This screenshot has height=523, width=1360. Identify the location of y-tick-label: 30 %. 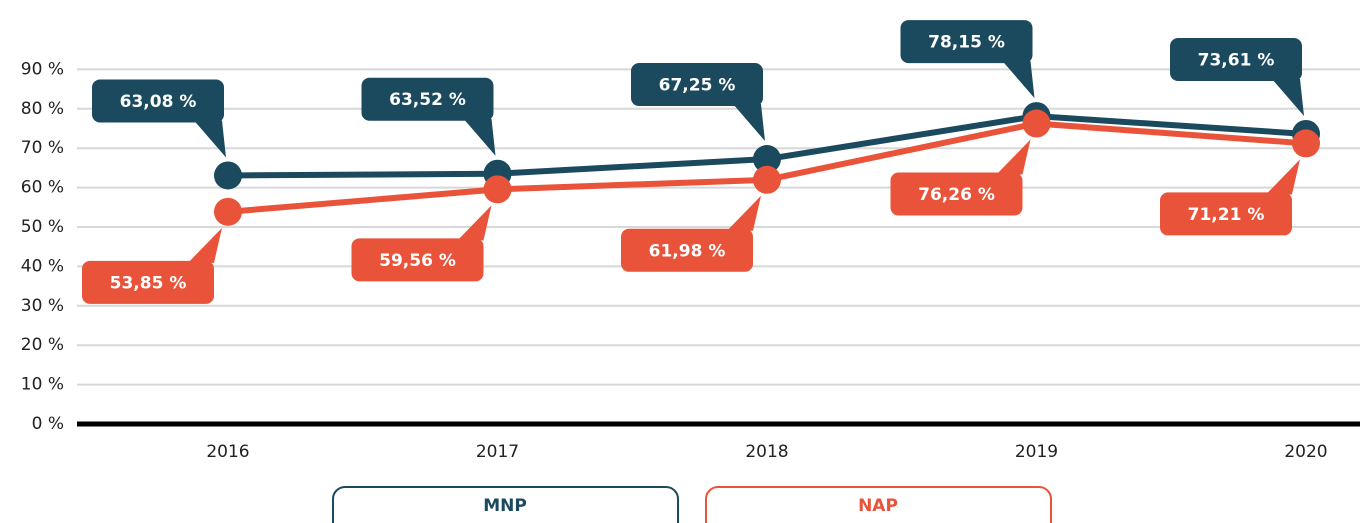
(42, 306).